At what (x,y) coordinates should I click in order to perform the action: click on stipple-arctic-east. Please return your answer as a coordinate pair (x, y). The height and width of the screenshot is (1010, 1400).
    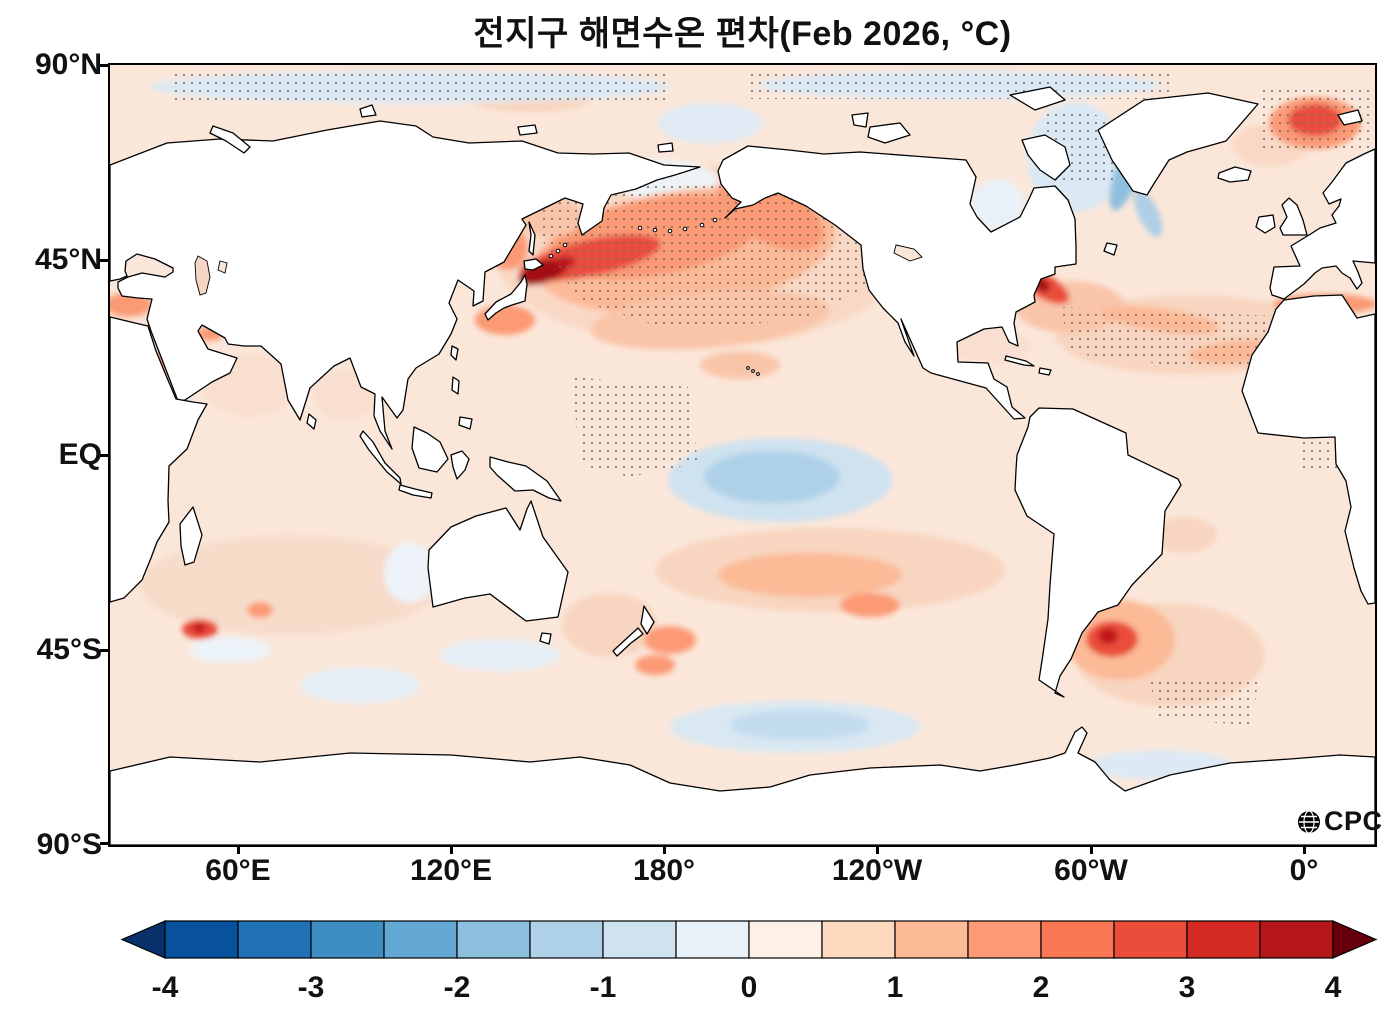
    Looking at the image, I should click on (960, 85).